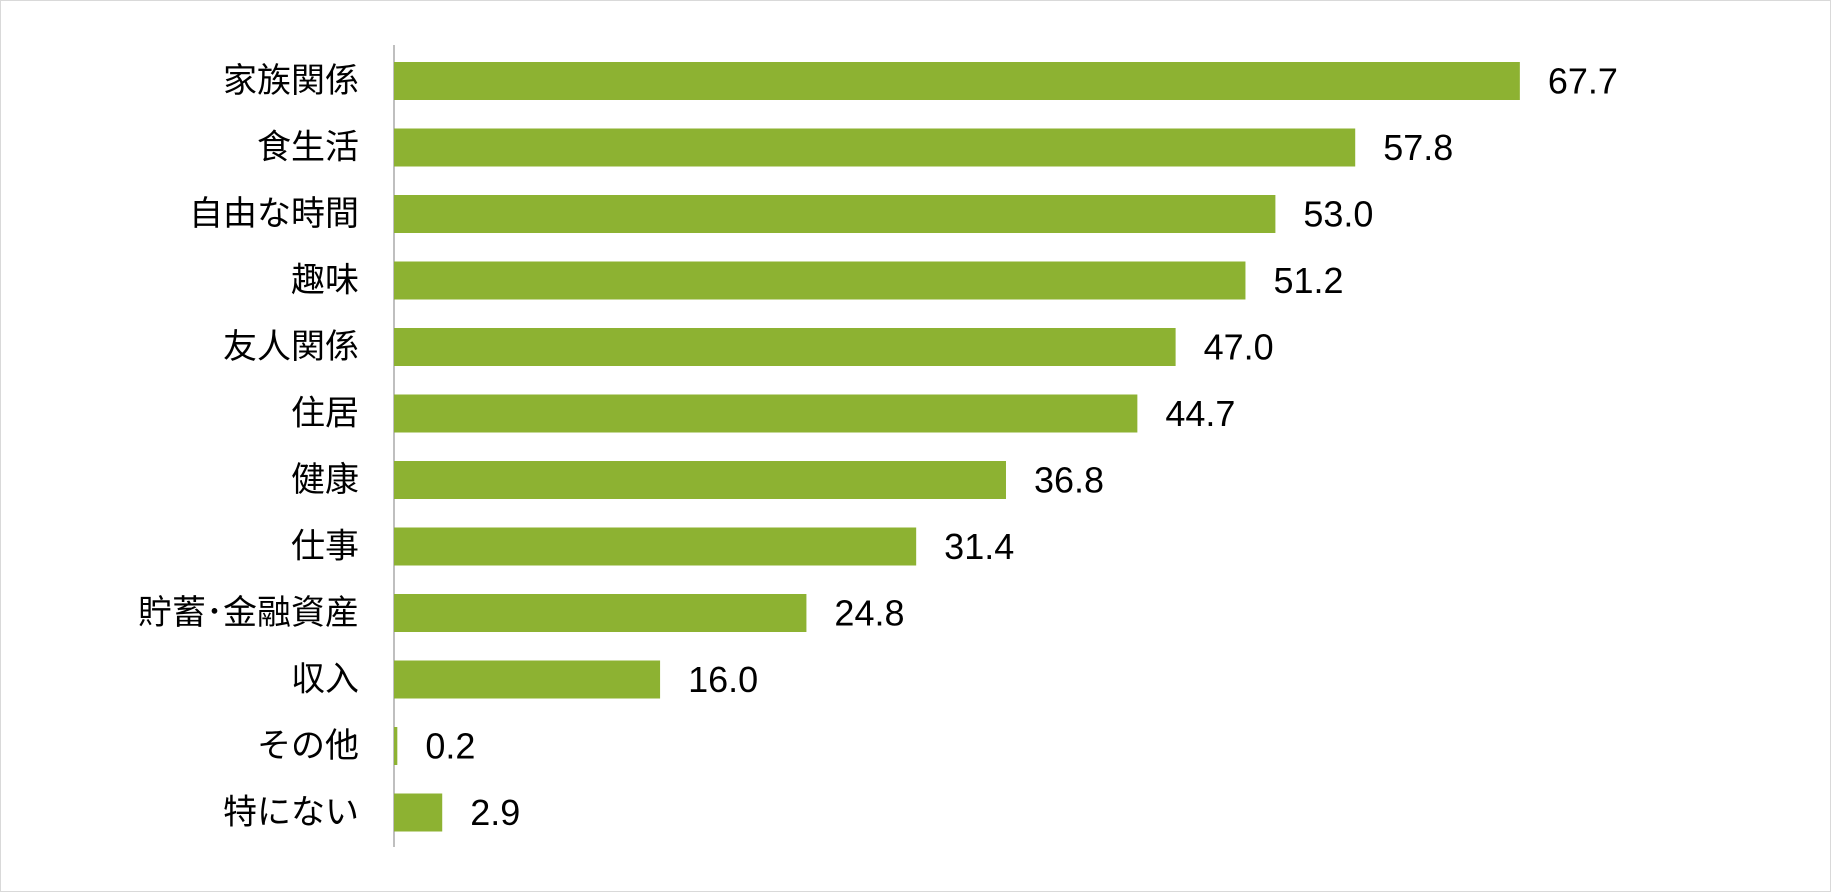 Image resolution: width=1831 pixels, height=892 pixels. I want to click on category-label: 仕事, so click(325, 547).